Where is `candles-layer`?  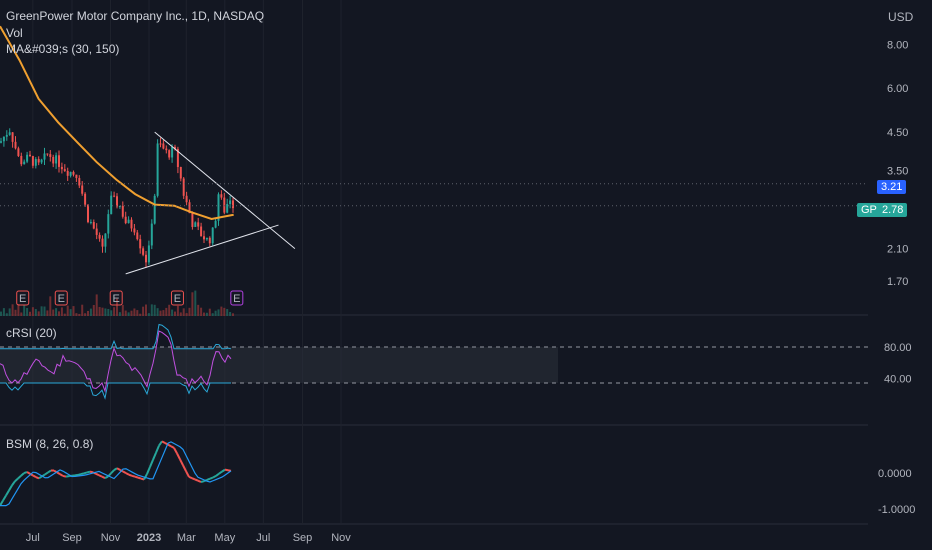
candles-layer is located at coordinates (117, 198).